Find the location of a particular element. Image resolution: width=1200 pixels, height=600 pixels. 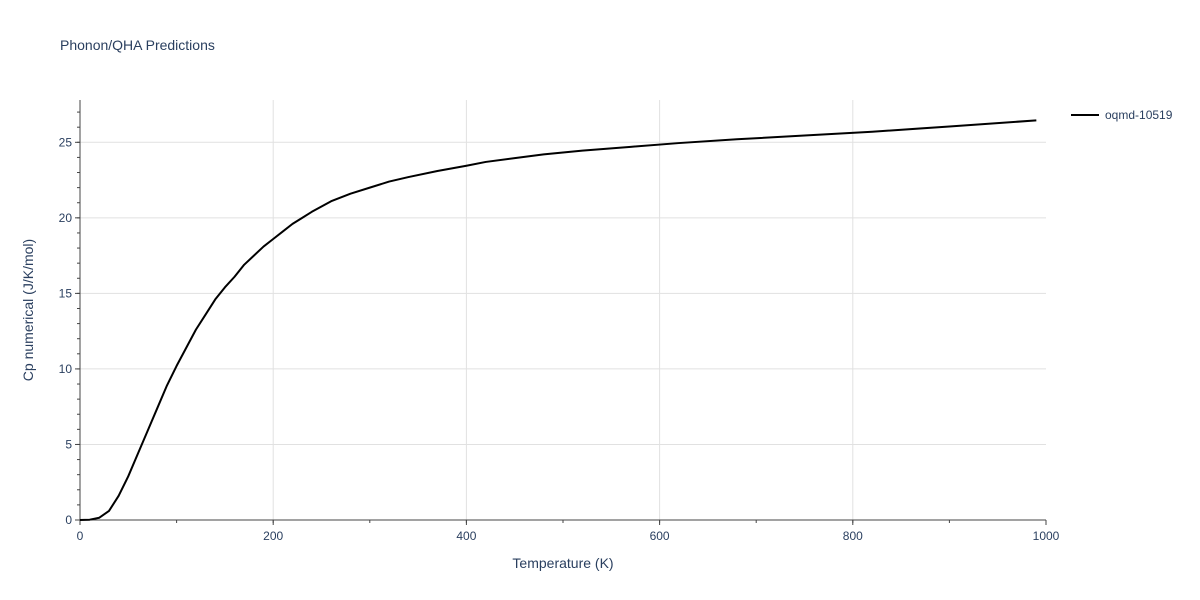

x-tick-label: 600 is located at coordinates (660, 536).